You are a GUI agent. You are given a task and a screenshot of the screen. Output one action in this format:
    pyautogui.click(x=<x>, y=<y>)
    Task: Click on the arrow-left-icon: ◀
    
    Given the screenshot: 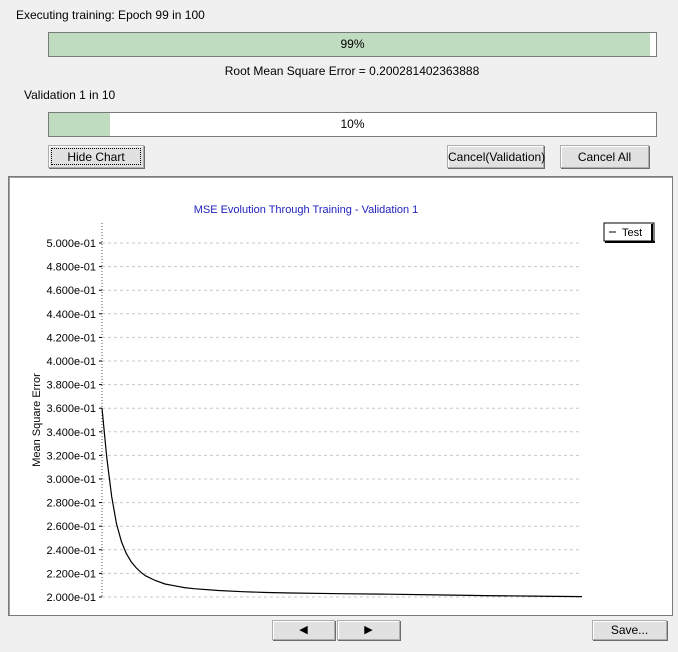 What is the action you would take?
    pyautogui.click(x=303, y=630)
    